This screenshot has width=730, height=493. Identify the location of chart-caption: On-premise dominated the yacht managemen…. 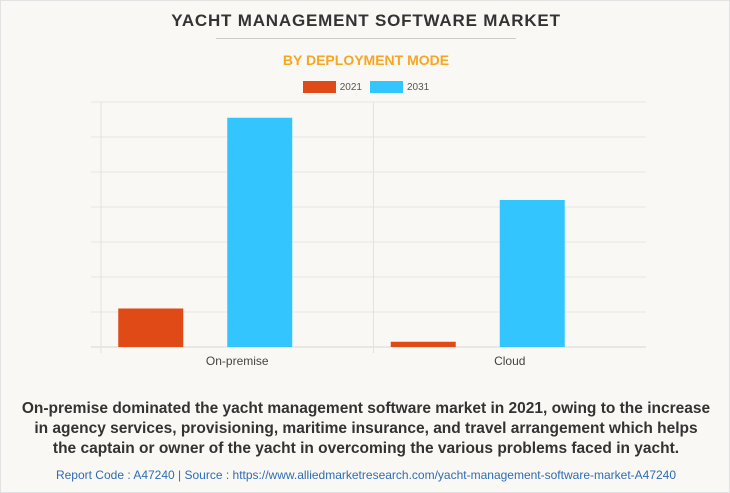
(366, 428).